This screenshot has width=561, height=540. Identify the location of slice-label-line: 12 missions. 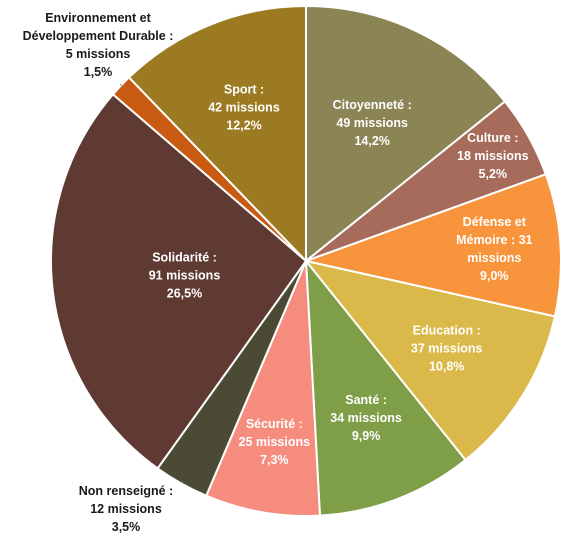
(126, 509).